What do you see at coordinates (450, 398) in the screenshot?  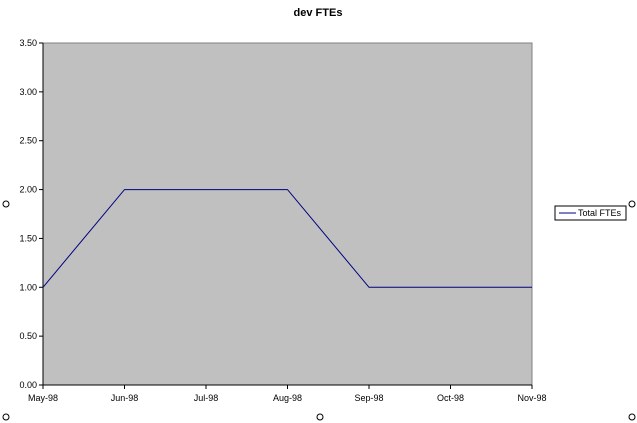 I see `x-tick-label: Oct-98` at bounding box center [450, 398].